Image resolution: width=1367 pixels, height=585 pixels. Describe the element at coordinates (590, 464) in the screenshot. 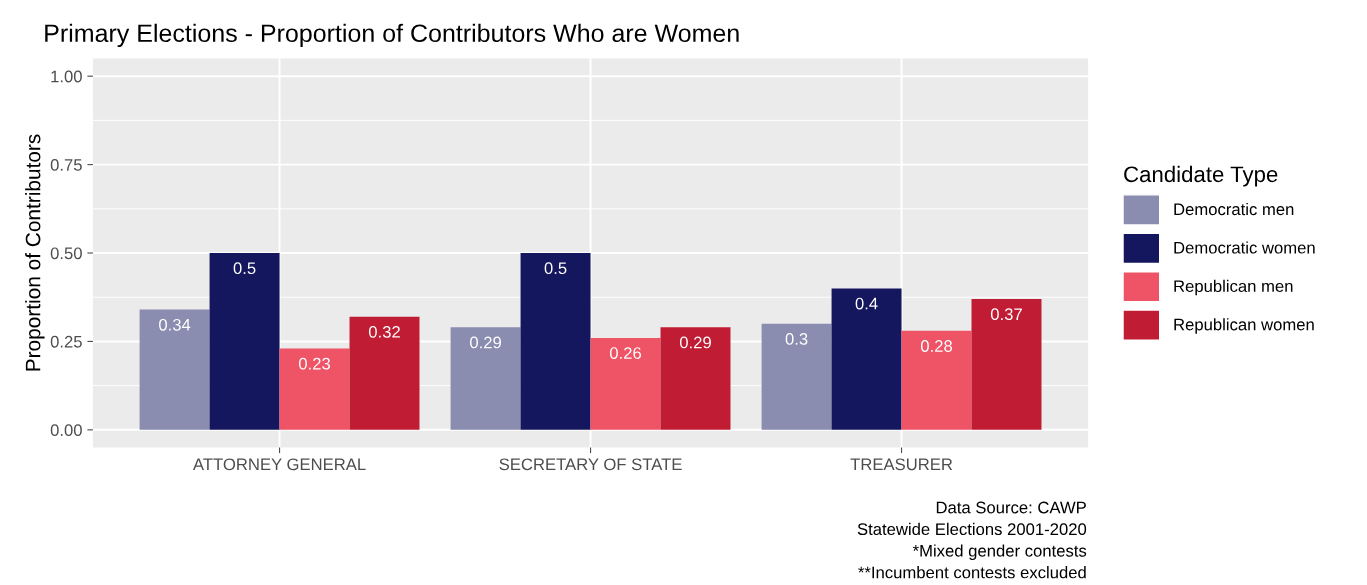

I see `x-tick-label: SECRETARY OF STATE` at that location.